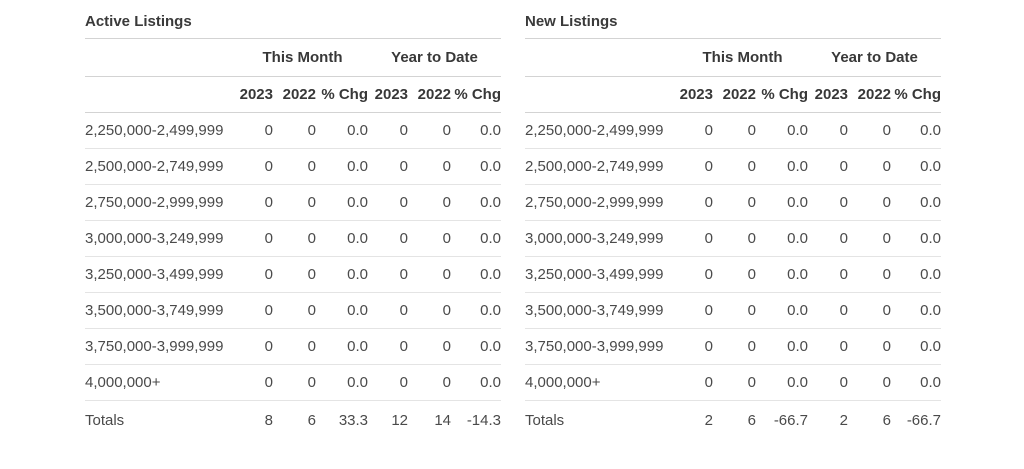 Image resolution: width=1024 pixels, height=469 pixels. Describe the element at coordinates (875, 58) in the screenshot. I see `group-header-year-to-date: Year to Date` at that location.